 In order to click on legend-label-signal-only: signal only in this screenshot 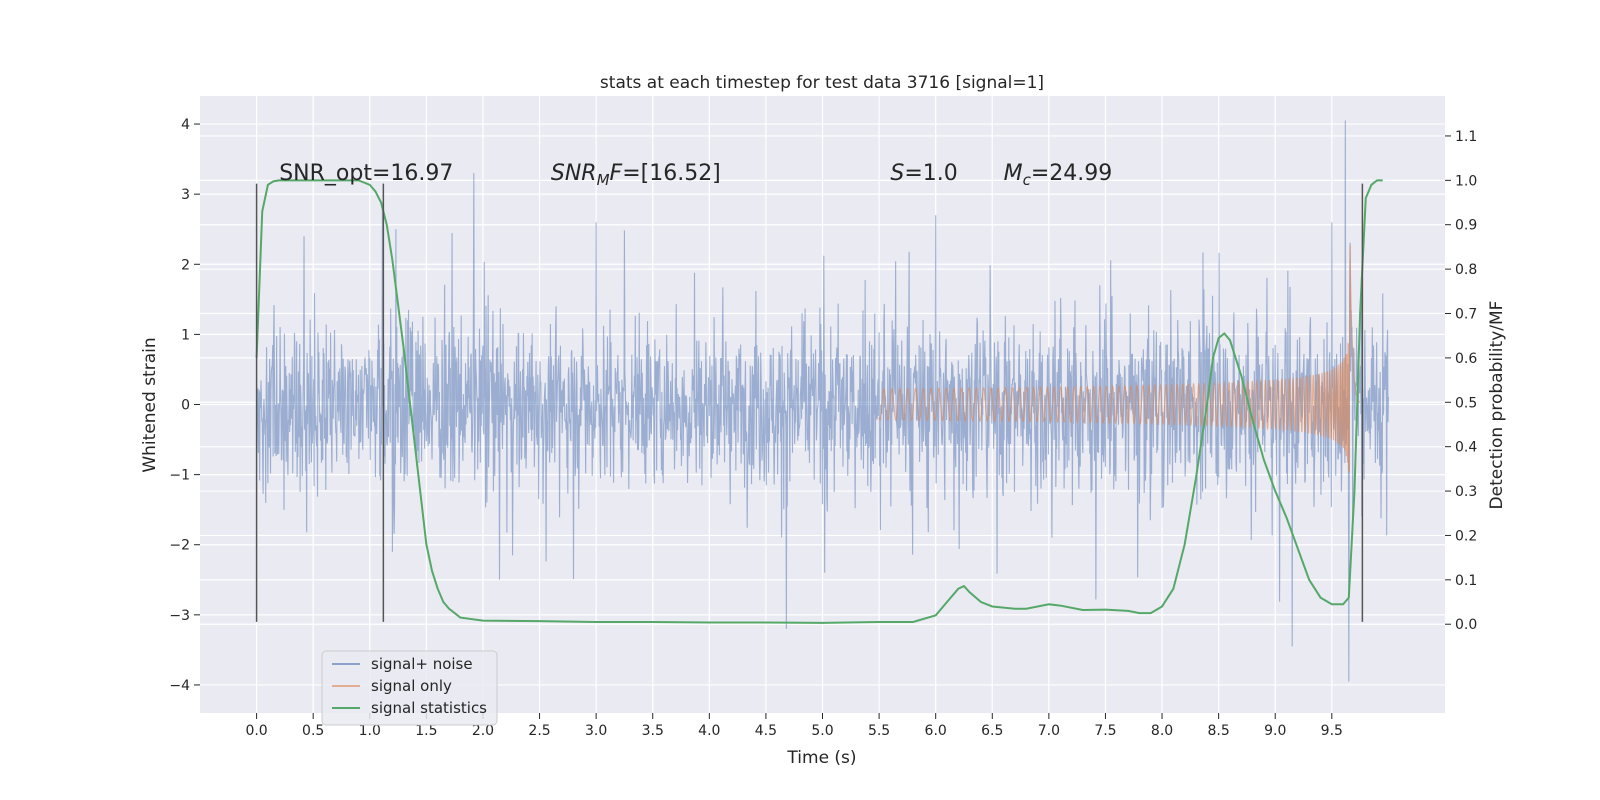, I will do `click(411, 686)`.